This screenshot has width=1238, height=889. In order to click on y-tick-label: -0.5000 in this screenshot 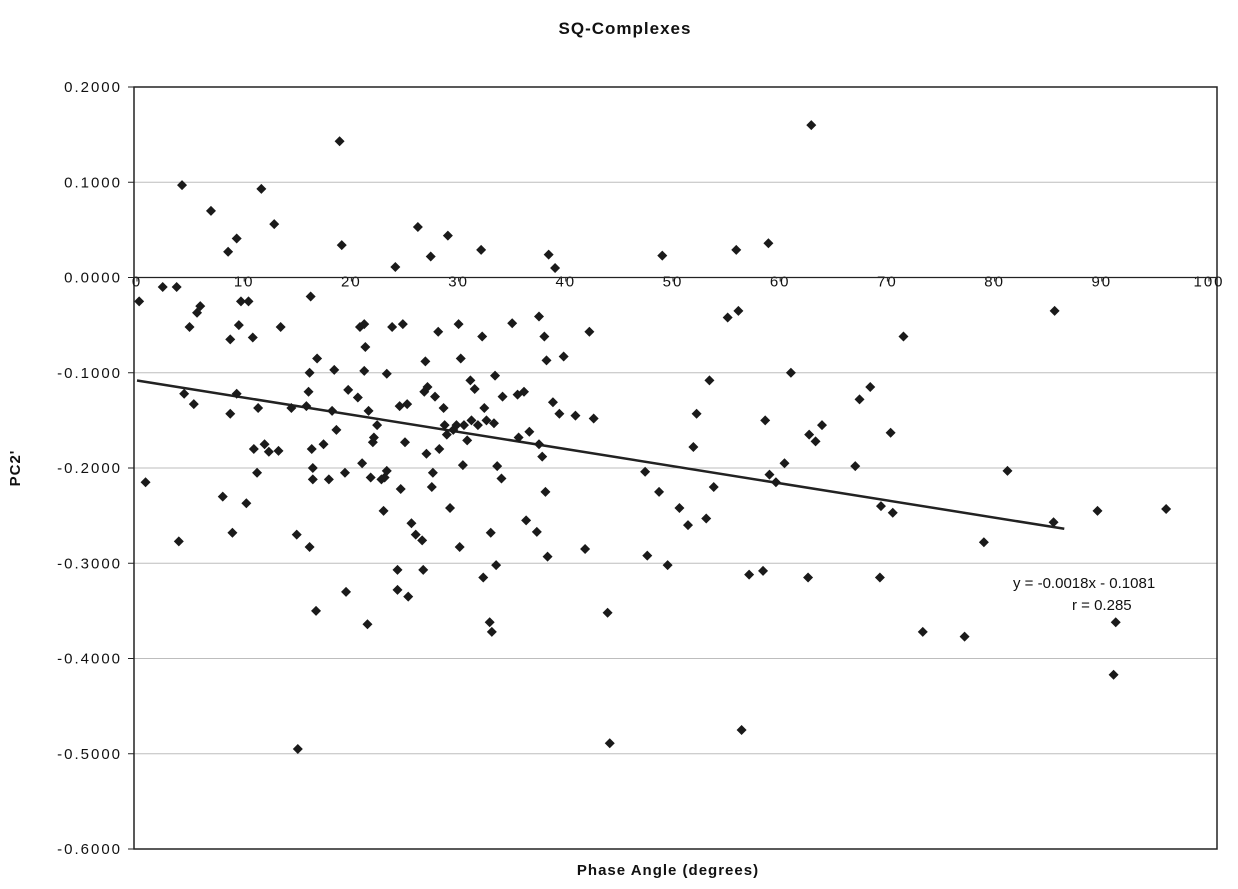, I will do `click(89, 754)`.